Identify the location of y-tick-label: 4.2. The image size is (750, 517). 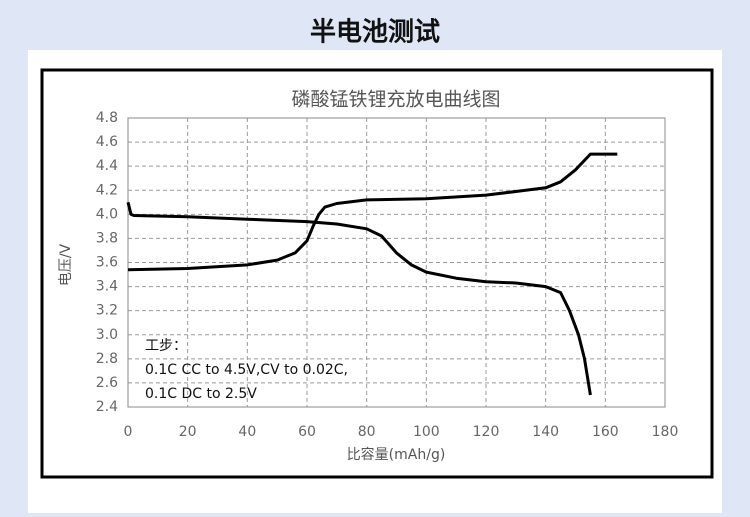
(107, 190).